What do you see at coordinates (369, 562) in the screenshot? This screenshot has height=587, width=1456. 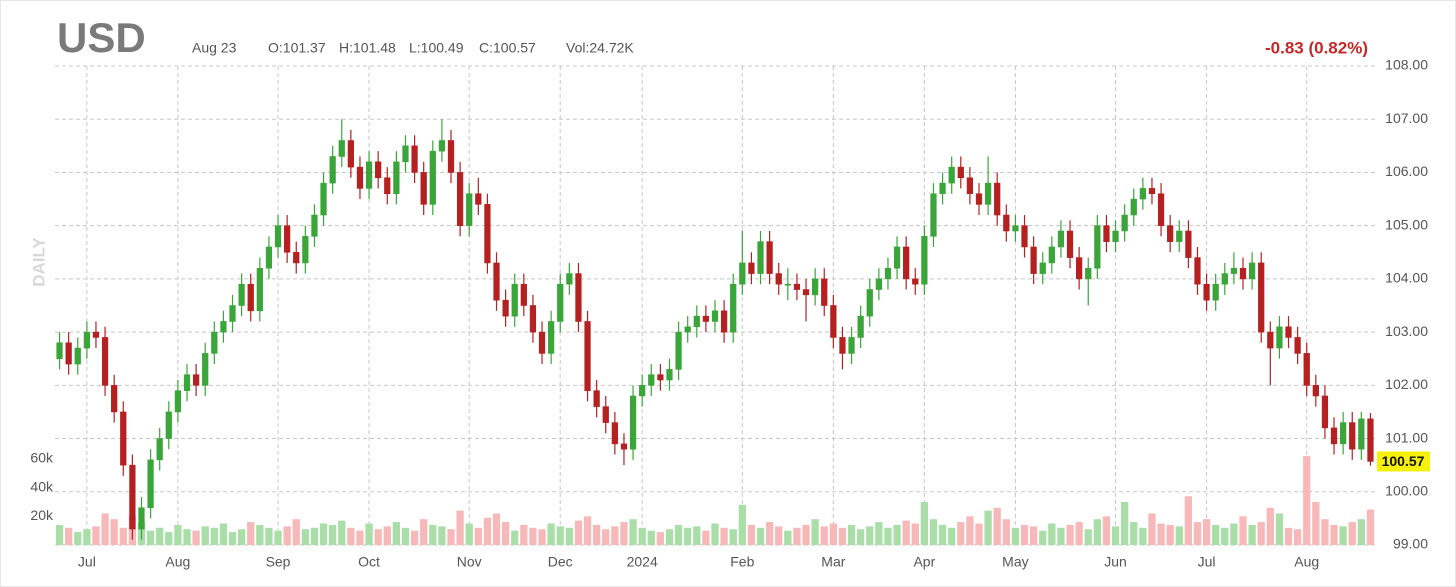 I see `x-tick-label: Oct` at bounding box center [369, 562].